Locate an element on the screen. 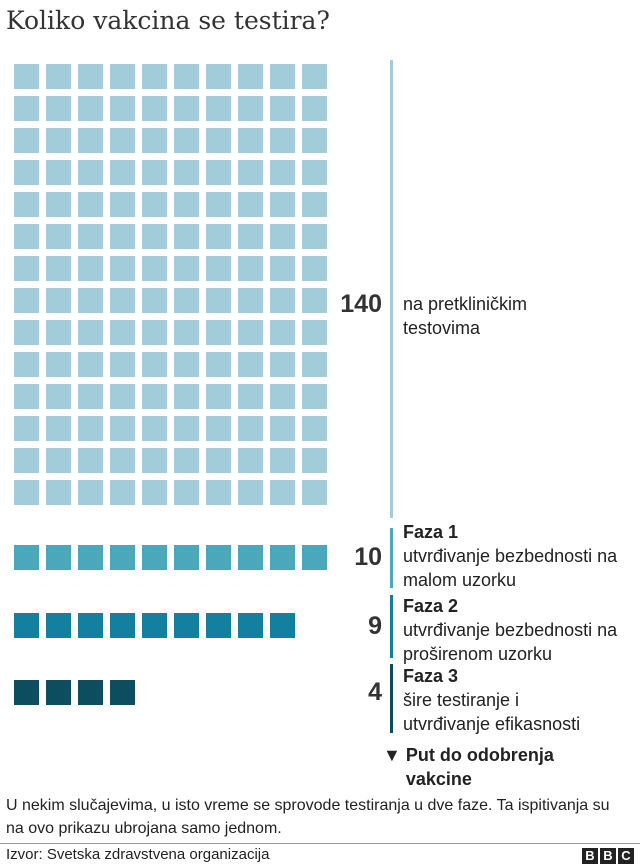  bracket-line is located at coordinates (391, 289).